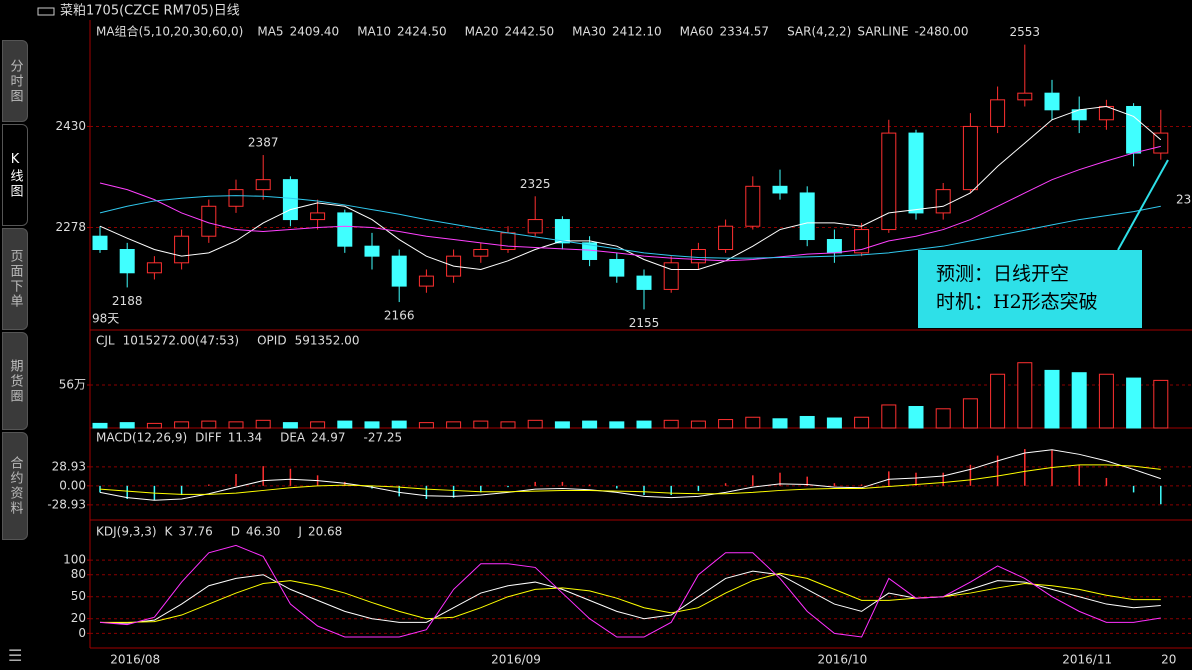  I want to click on y-tick-label: 20, so click(78, 618).